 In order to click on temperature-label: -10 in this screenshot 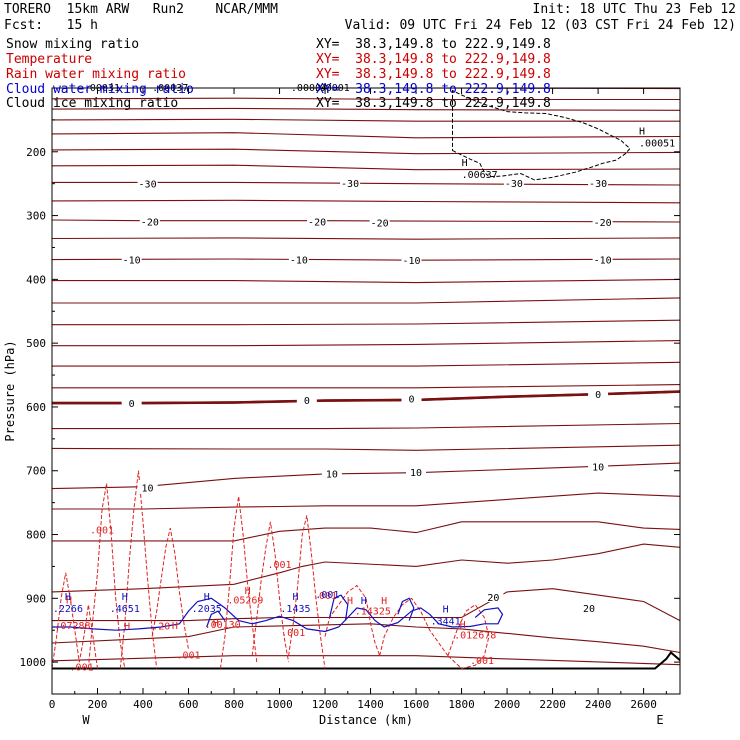, I will do `click(603, 261)`.